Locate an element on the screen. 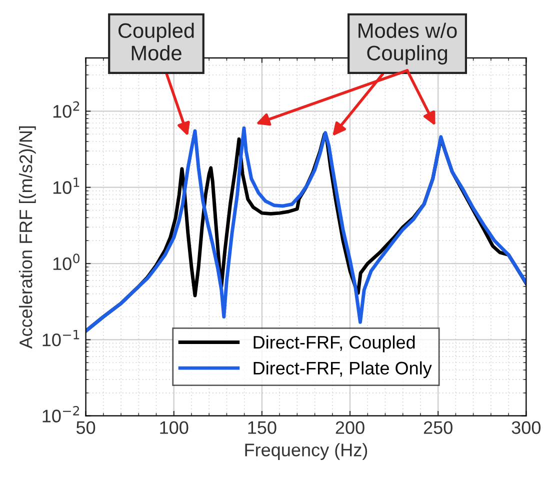 The image size is (543, 483). annotation: Coupled Mode is located at coordinates (156, 41).